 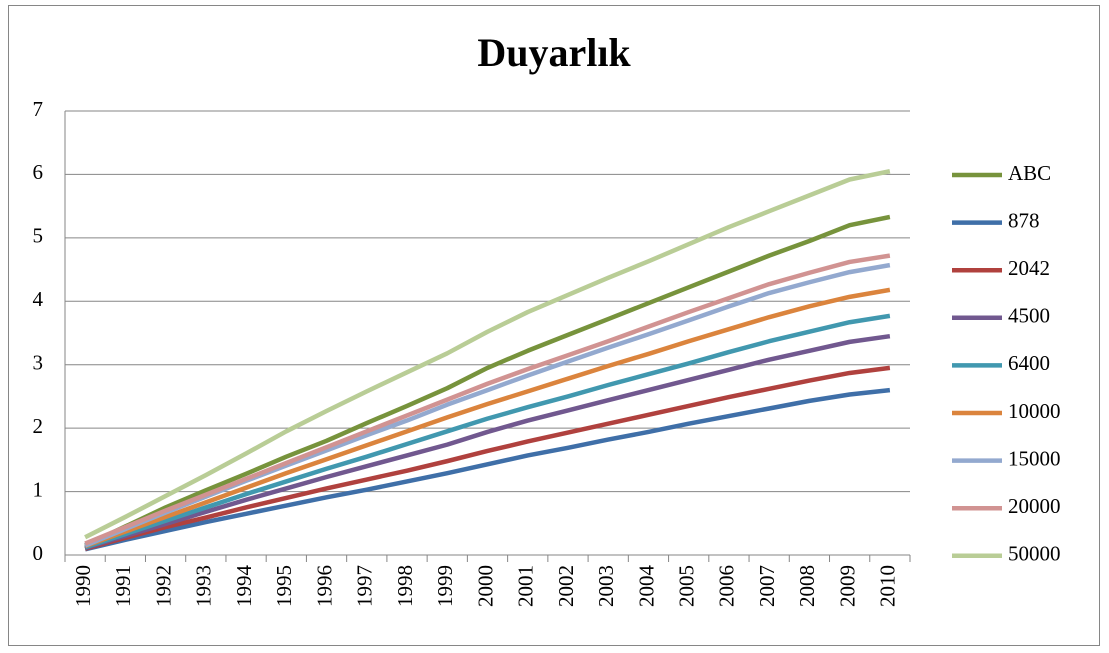 What do you see at coordinates (38, 489) in the screenshot?
I see `y-tick-label: 1` at bounding box center [38, 489].